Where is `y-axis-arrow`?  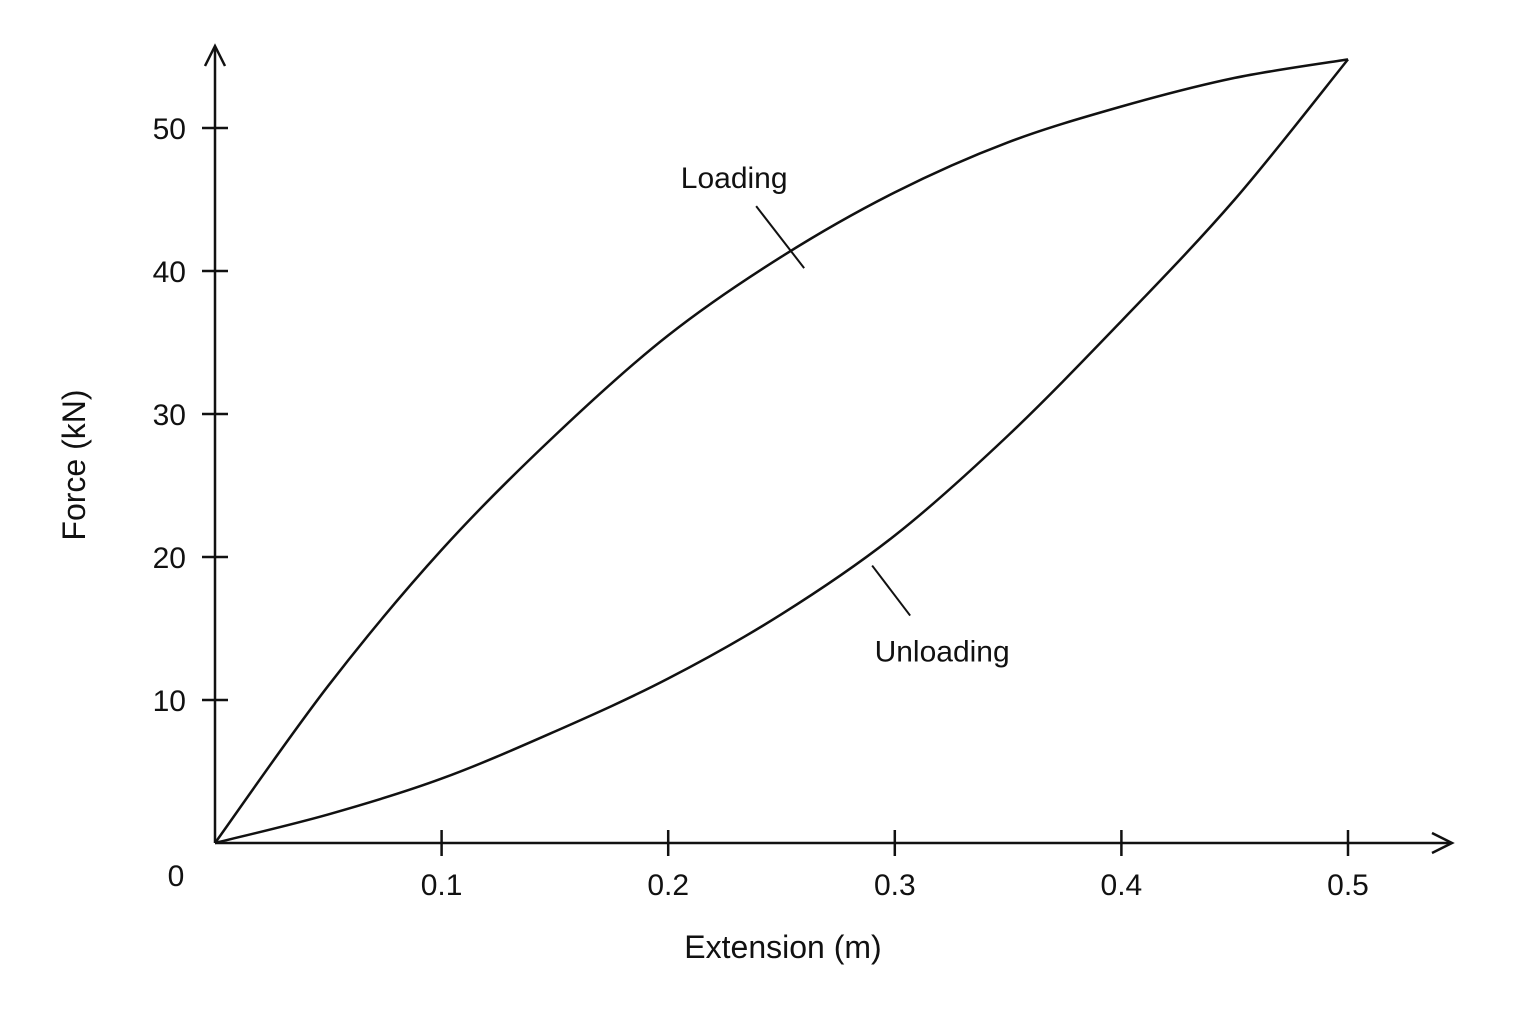
y-axis-arrow is located at coordinates (215, 55).